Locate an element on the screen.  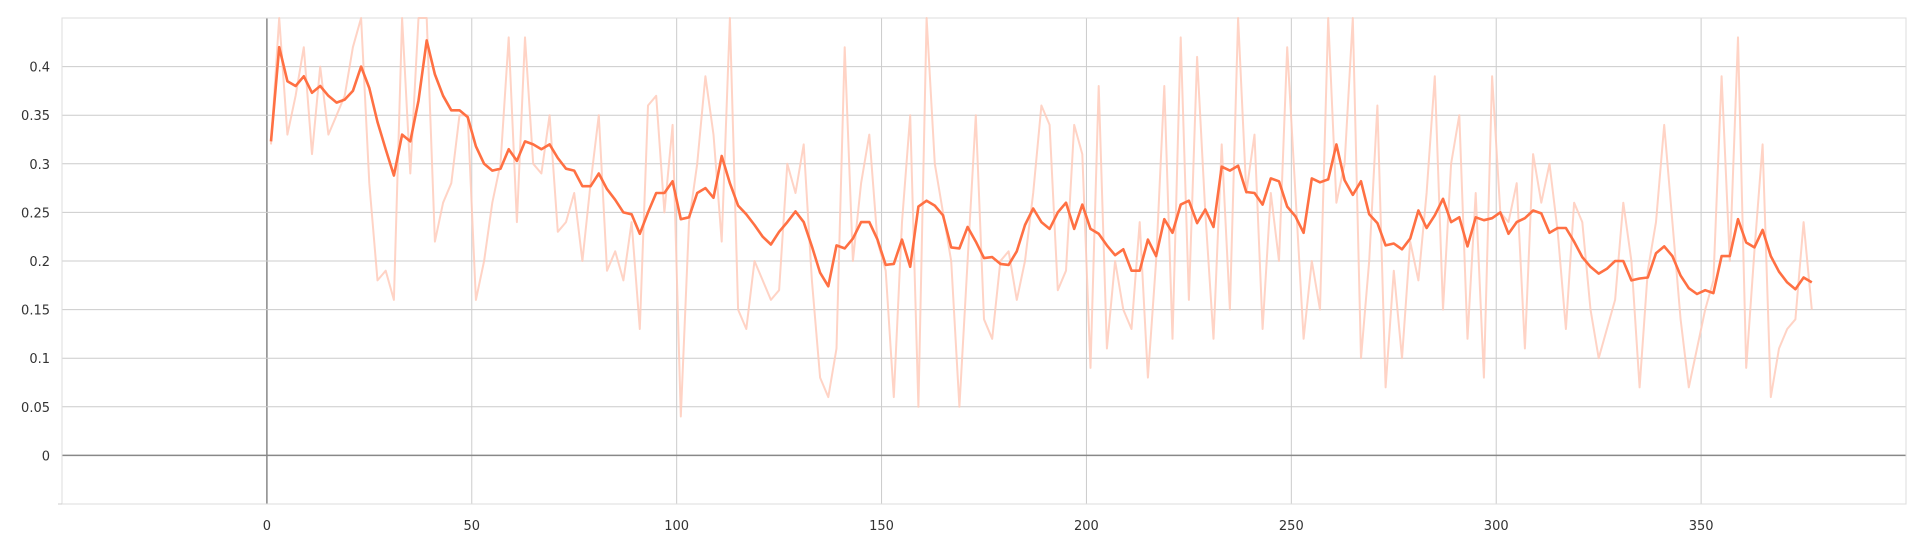
x-tick-label: 150 is located at coordinates (881, 526).